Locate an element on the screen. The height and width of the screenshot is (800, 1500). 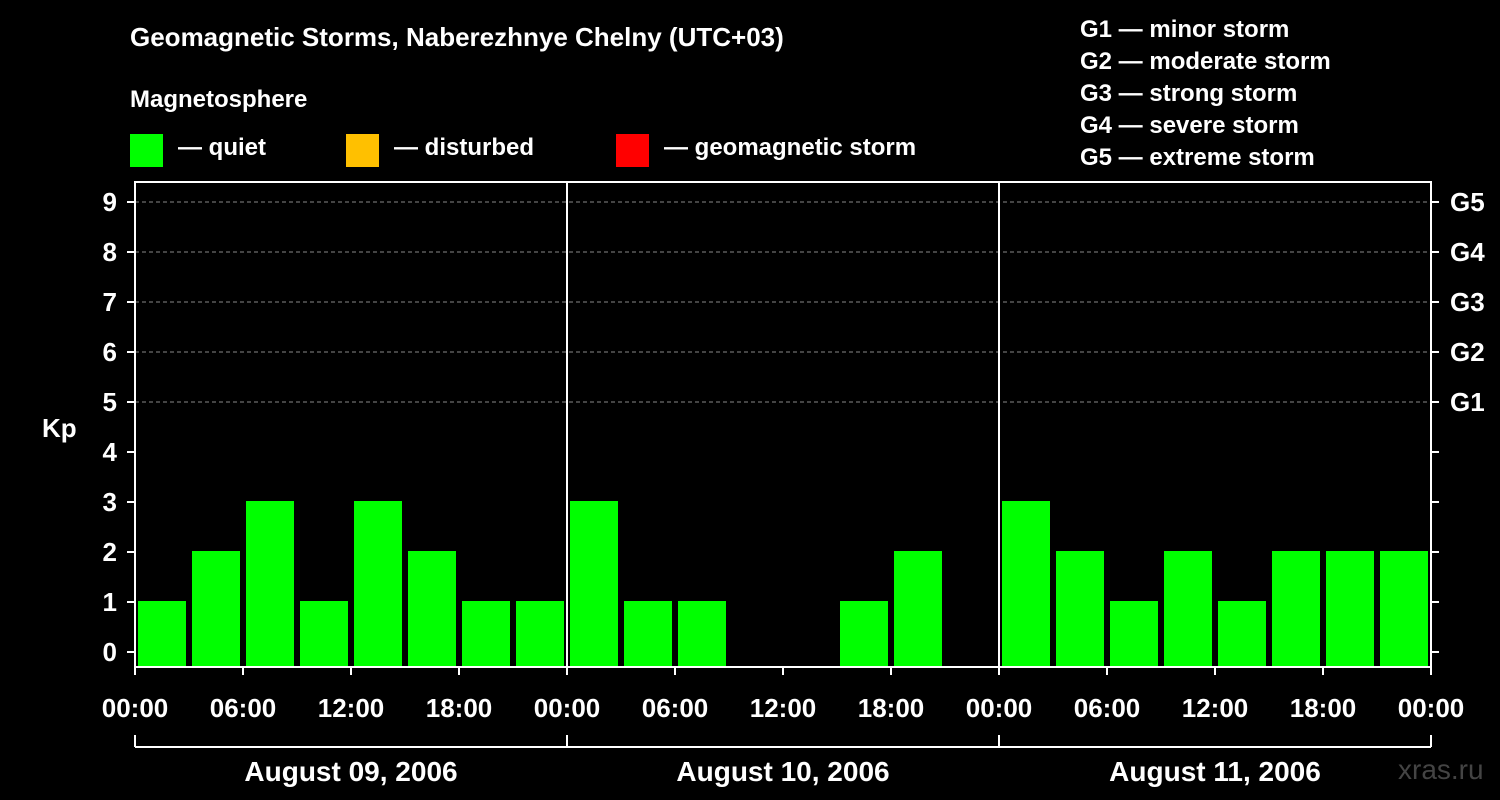
legend-label-disturbed: — disturbed is located at coordinates (464, 147).